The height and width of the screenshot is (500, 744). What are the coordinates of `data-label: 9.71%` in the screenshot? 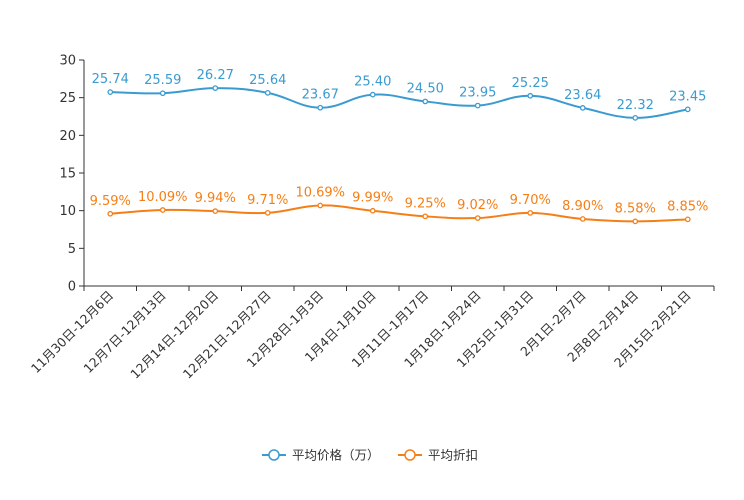 It's located at (267, 200).